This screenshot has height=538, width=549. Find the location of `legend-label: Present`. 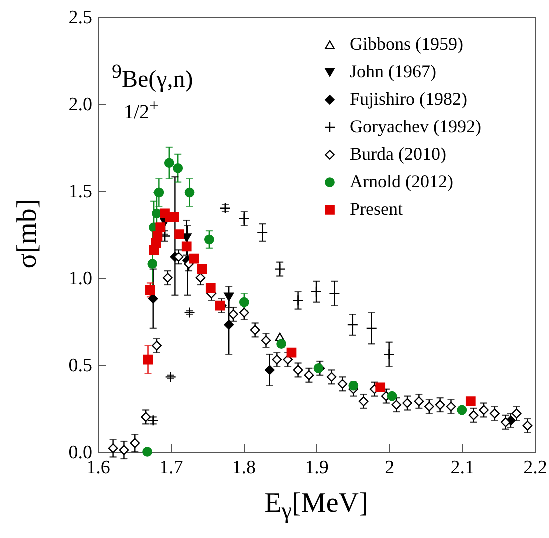

legend-label: Present is located at coordinates (376, 209).